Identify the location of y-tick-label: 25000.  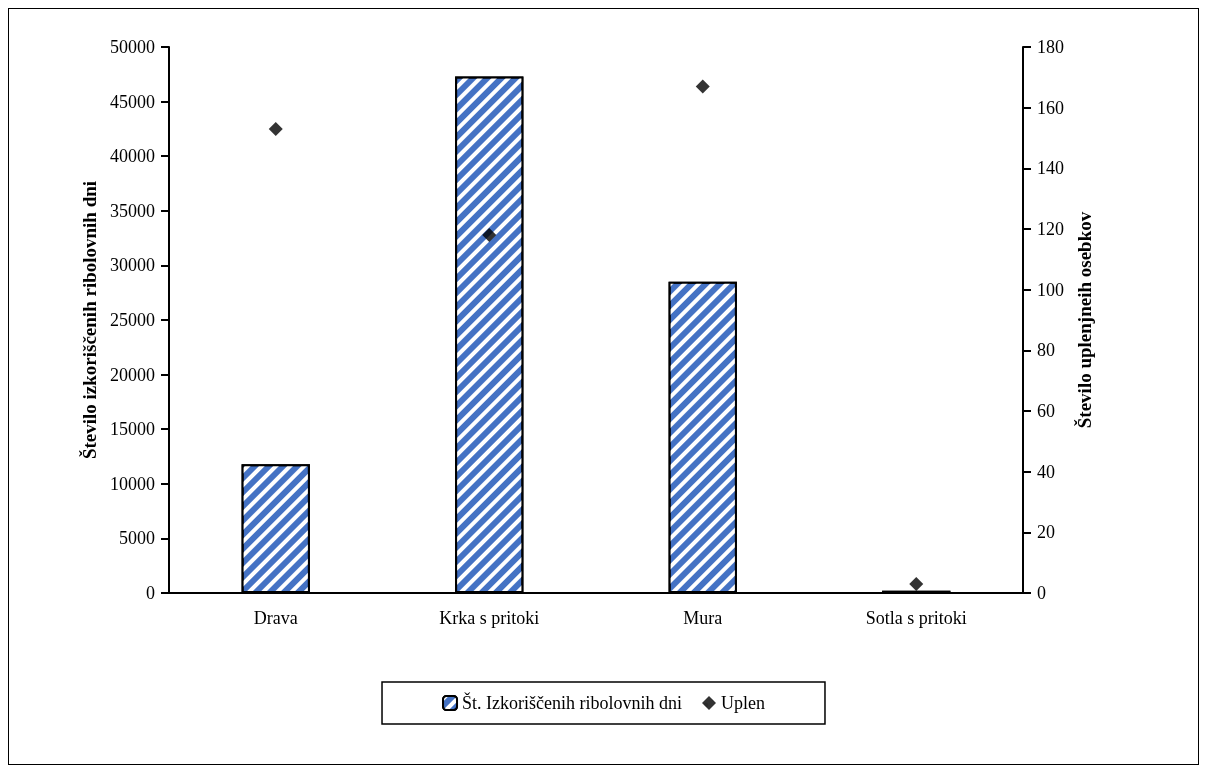
(132, 320).